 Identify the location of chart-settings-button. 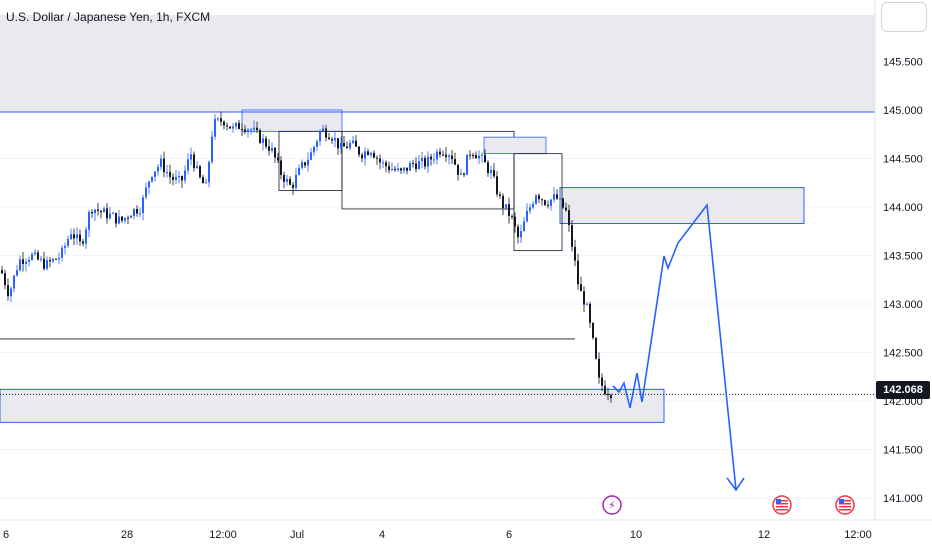
(904, 17).